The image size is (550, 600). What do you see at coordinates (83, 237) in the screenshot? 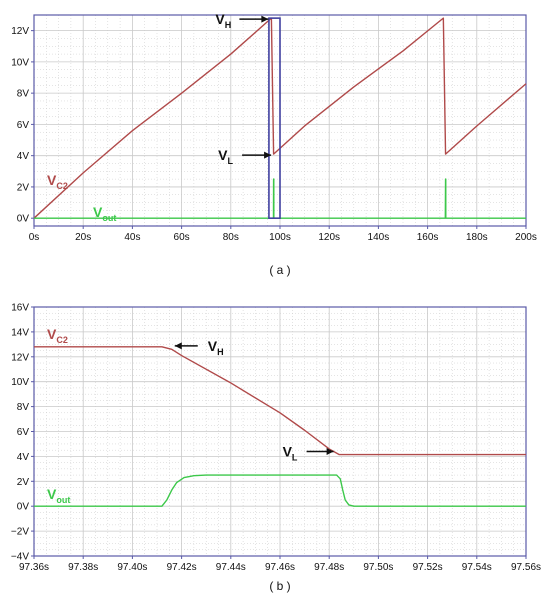
I see `x-tick-label: 20s` at bounding box center [83, 237].